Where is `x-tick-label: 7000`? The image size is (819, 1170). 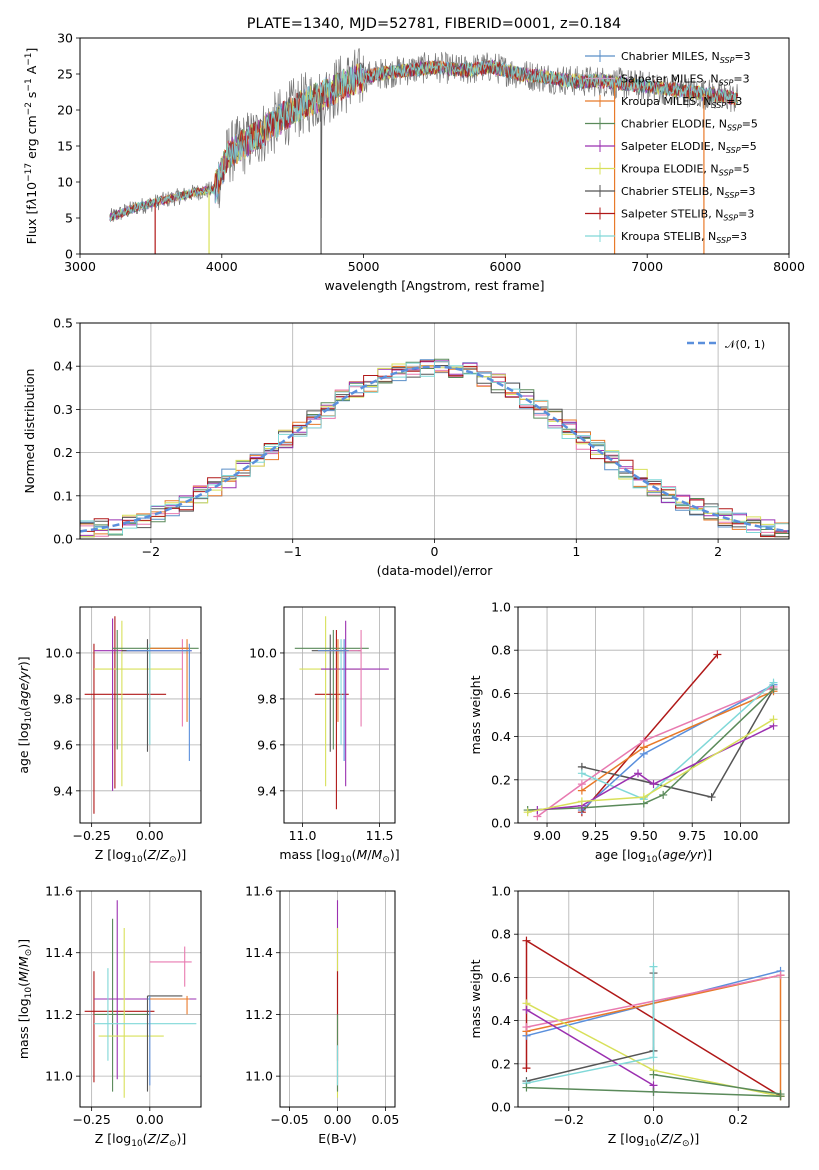 x-tick-label: 7000 is located at coordinates (647, 266).